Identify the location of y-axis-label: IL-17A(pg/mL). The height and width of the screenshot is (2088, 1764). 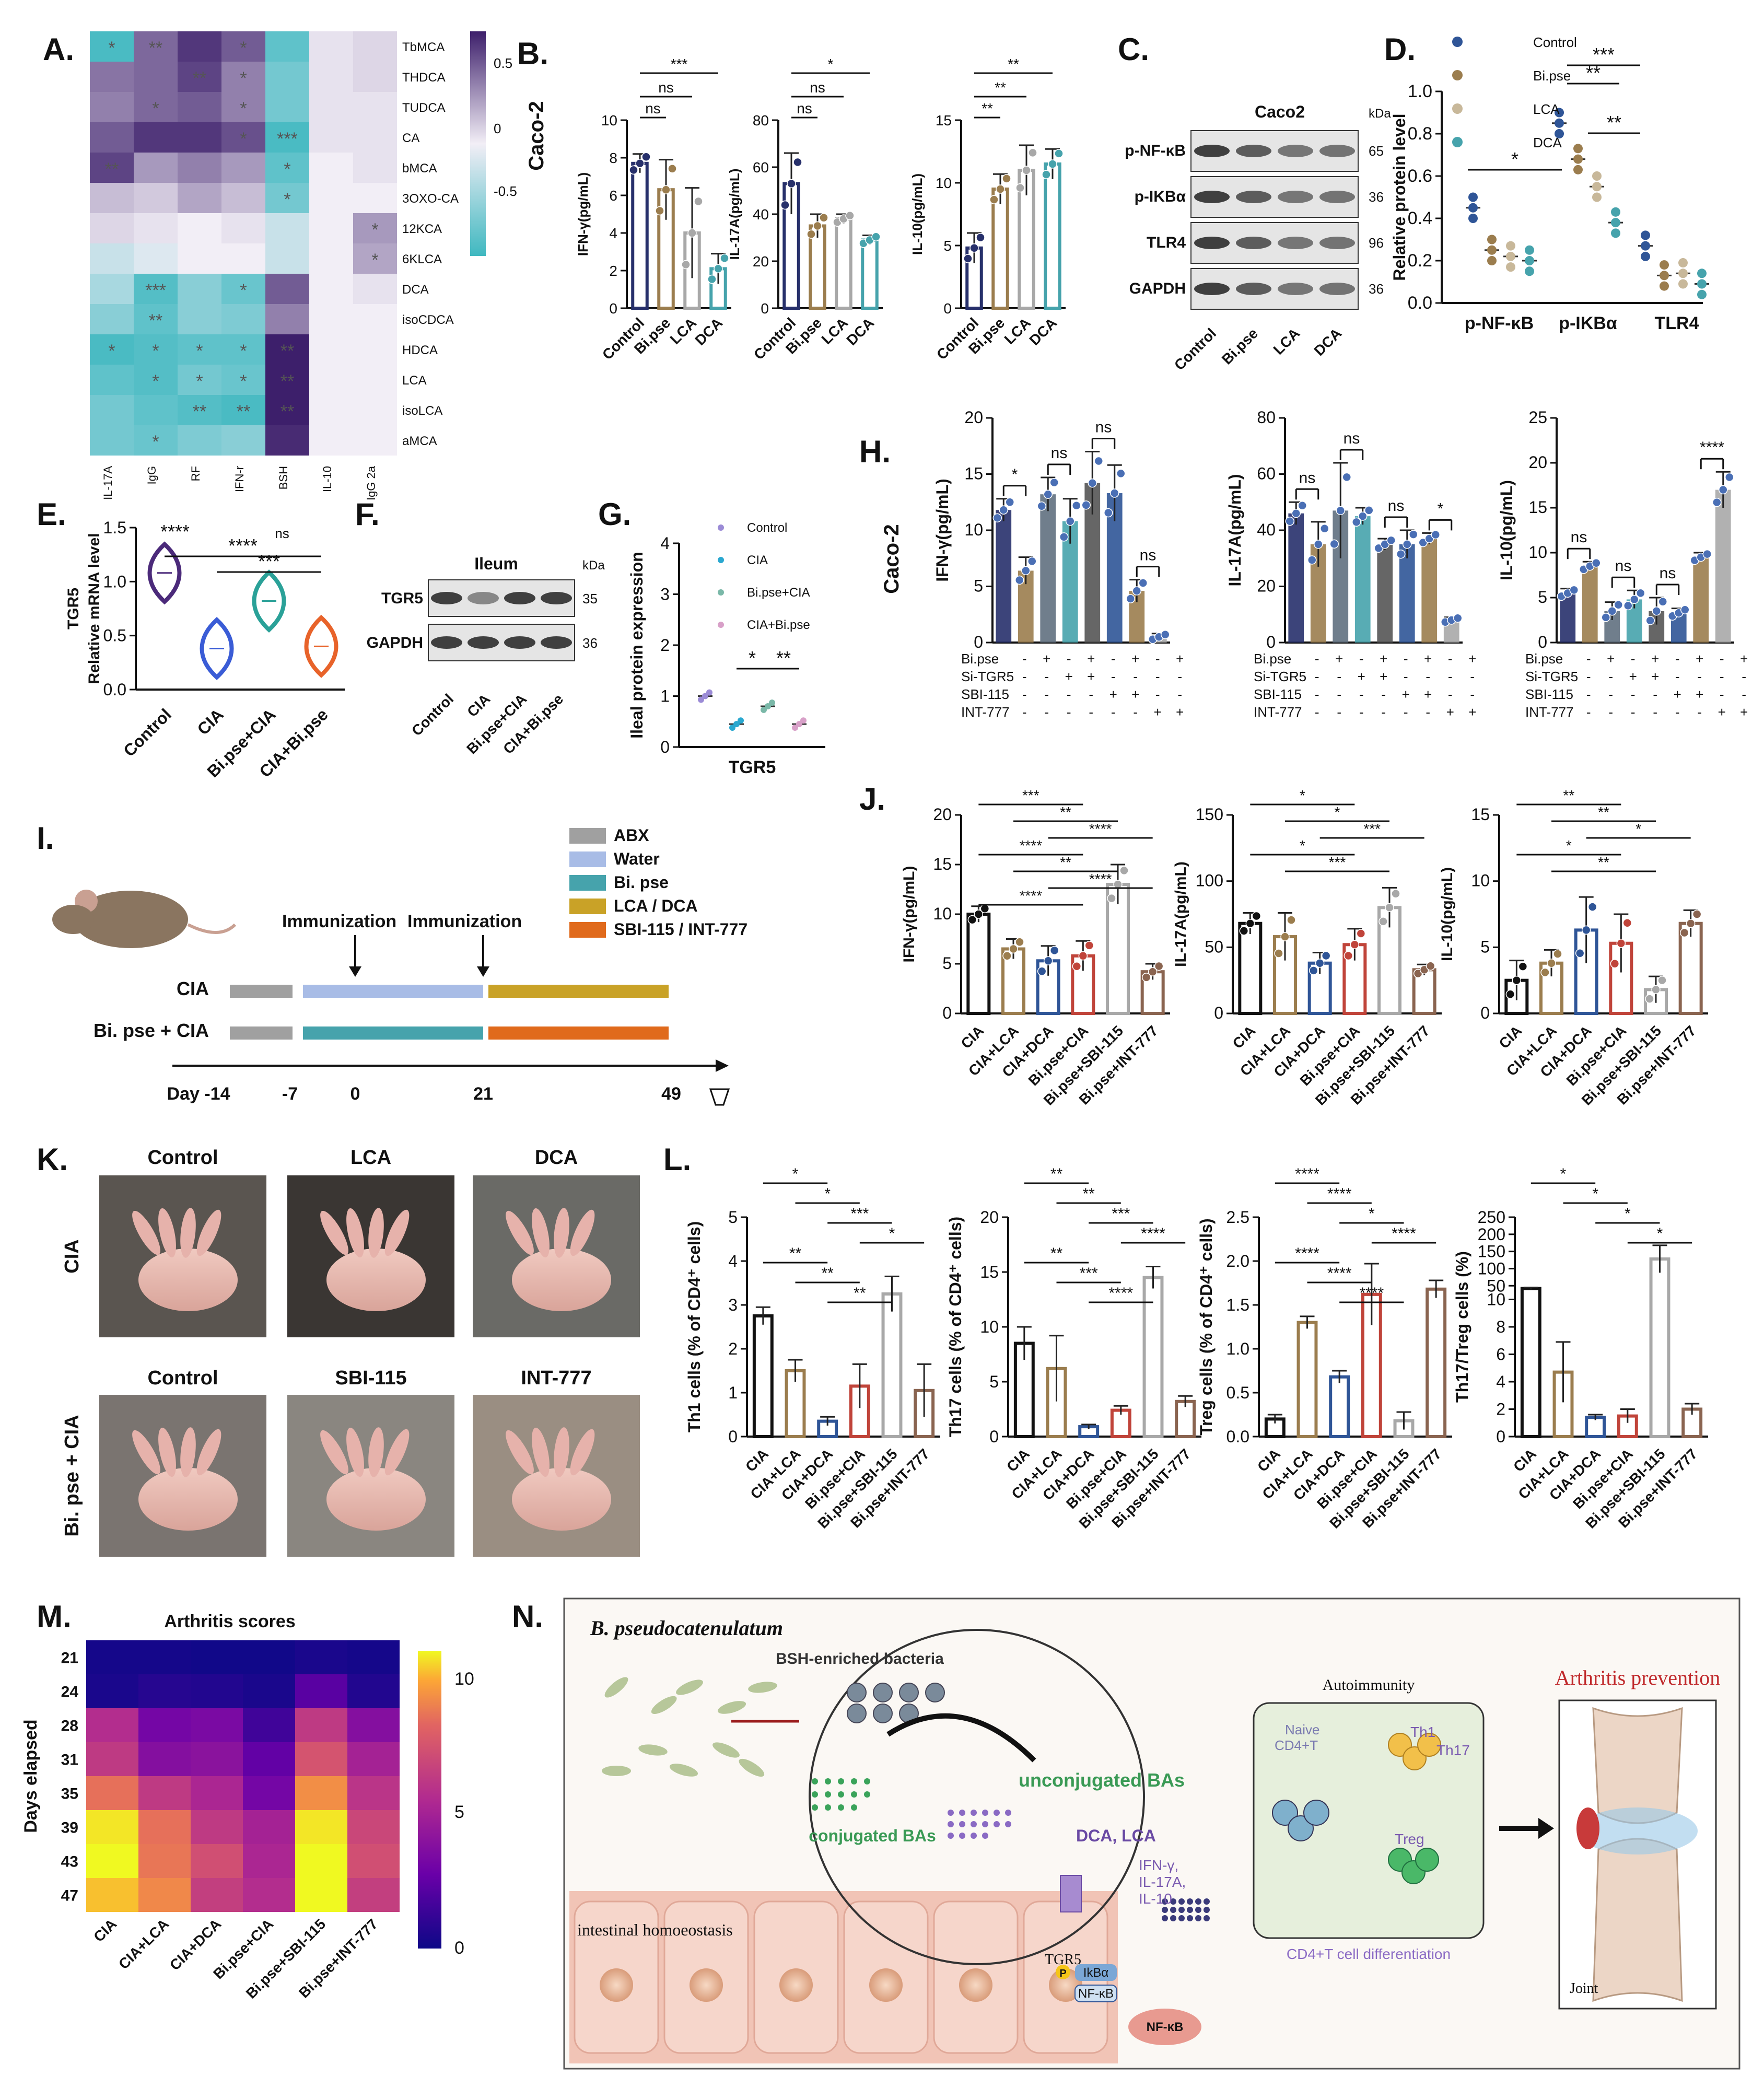
(1235, 530).